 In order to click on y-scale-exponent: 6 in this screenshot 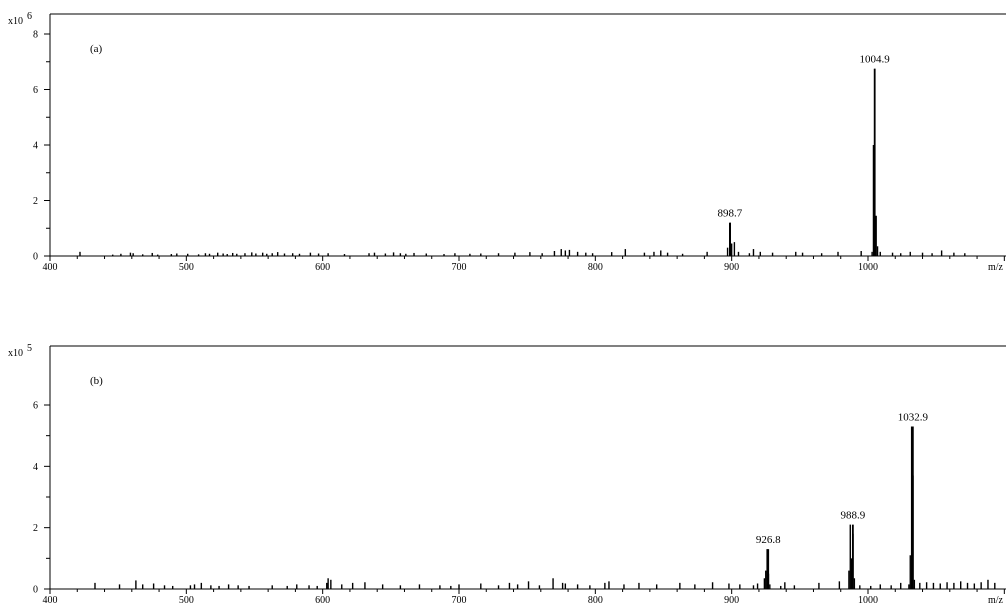, I will do `click(29, 16)`.